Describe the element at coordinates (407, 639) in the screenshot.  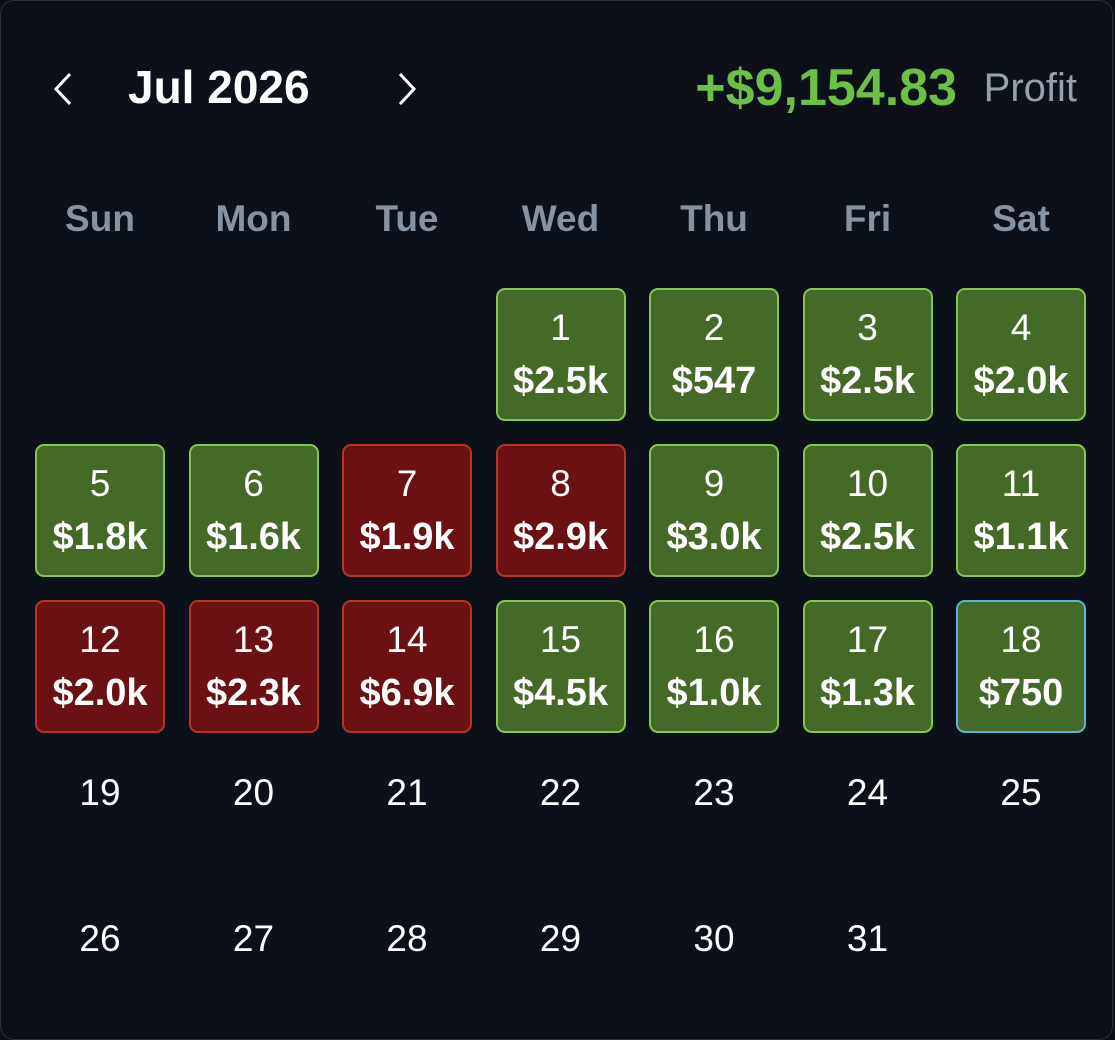
I see `day-number: 14` at that location.